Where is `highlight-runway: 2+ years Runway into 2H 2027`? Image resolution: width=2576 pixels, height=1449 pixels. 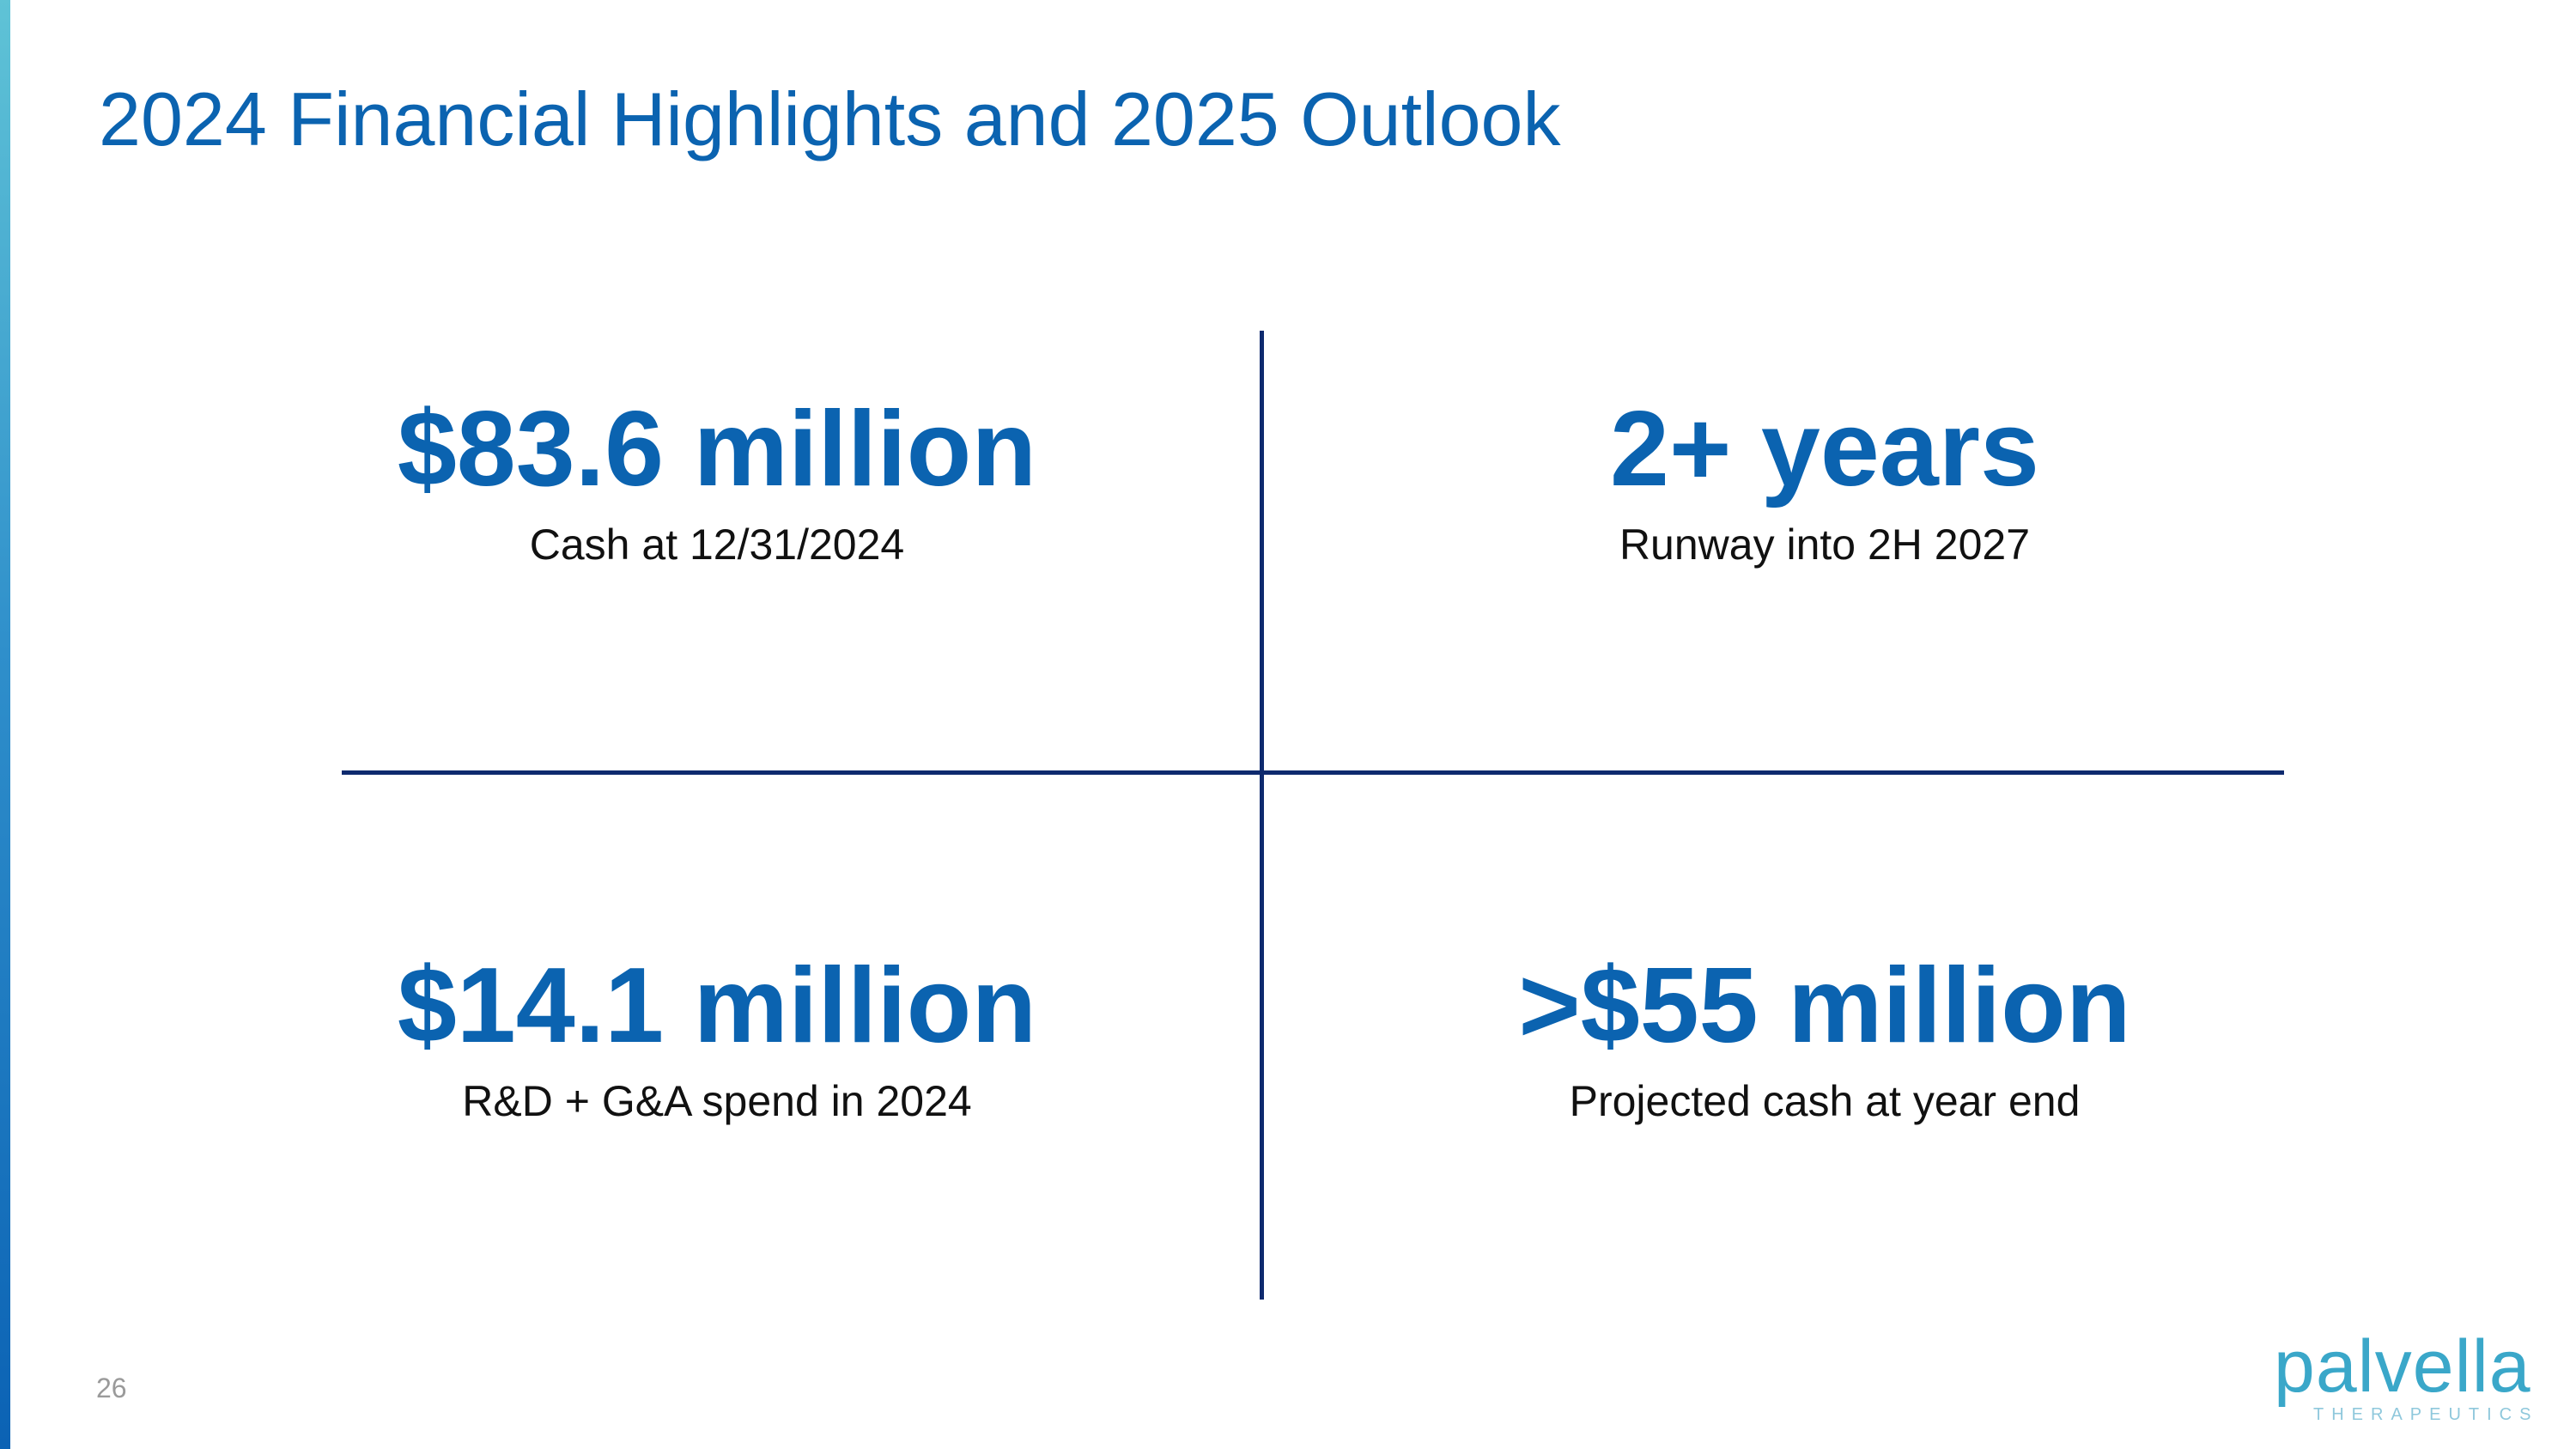 highlight-runway: 2+ years Runway into 2H 2027 is located at coordinates (1824, 480).